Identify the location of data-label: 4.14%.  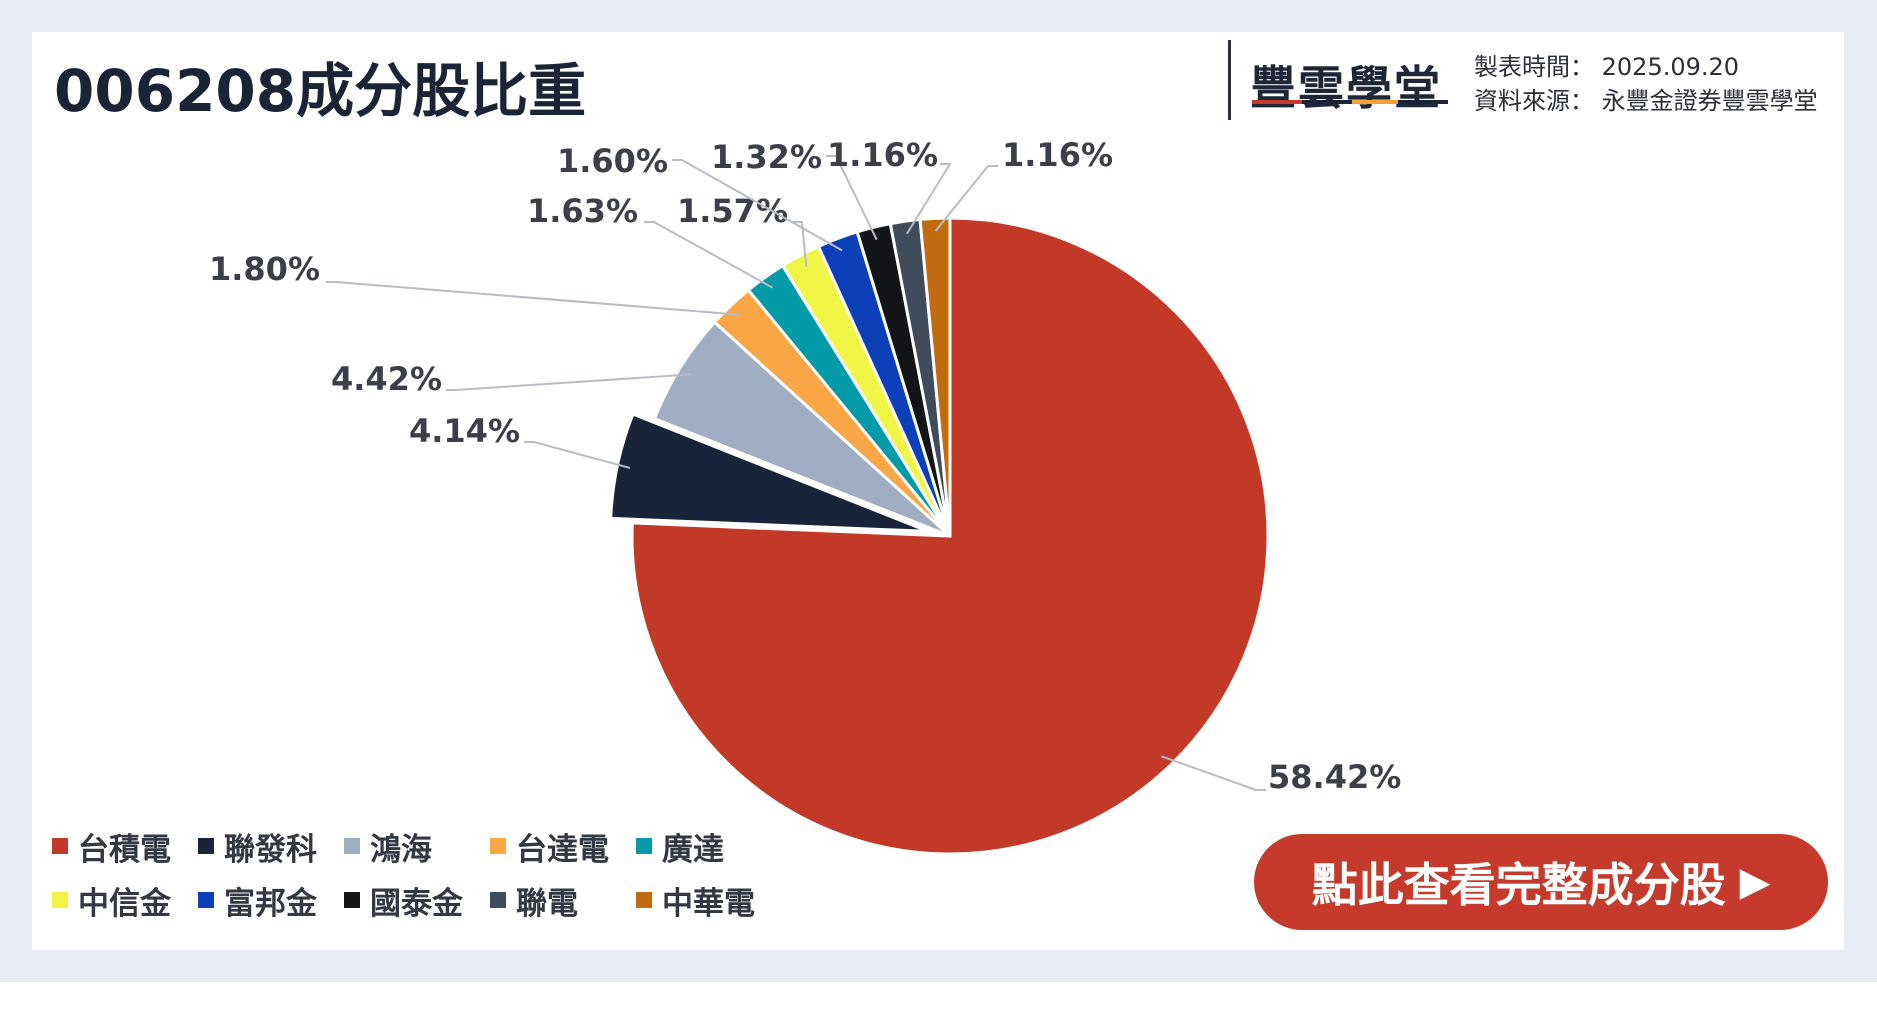
(464, 431).